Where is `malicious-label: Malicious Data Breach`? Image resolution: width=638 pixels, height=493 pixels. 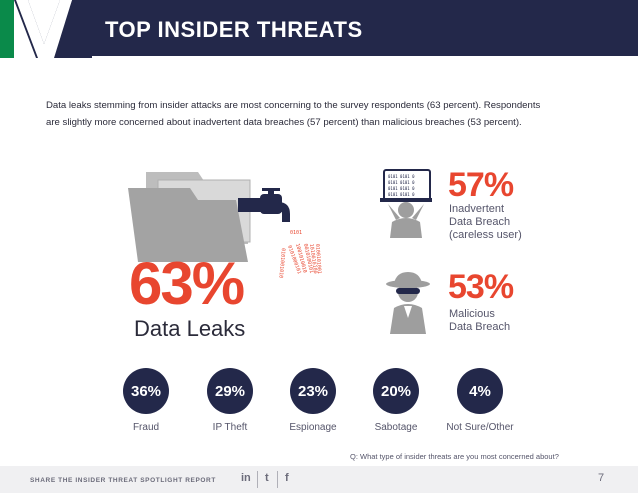
malicious-label: Malicious Data Breach is located at coordinates (479, 321).